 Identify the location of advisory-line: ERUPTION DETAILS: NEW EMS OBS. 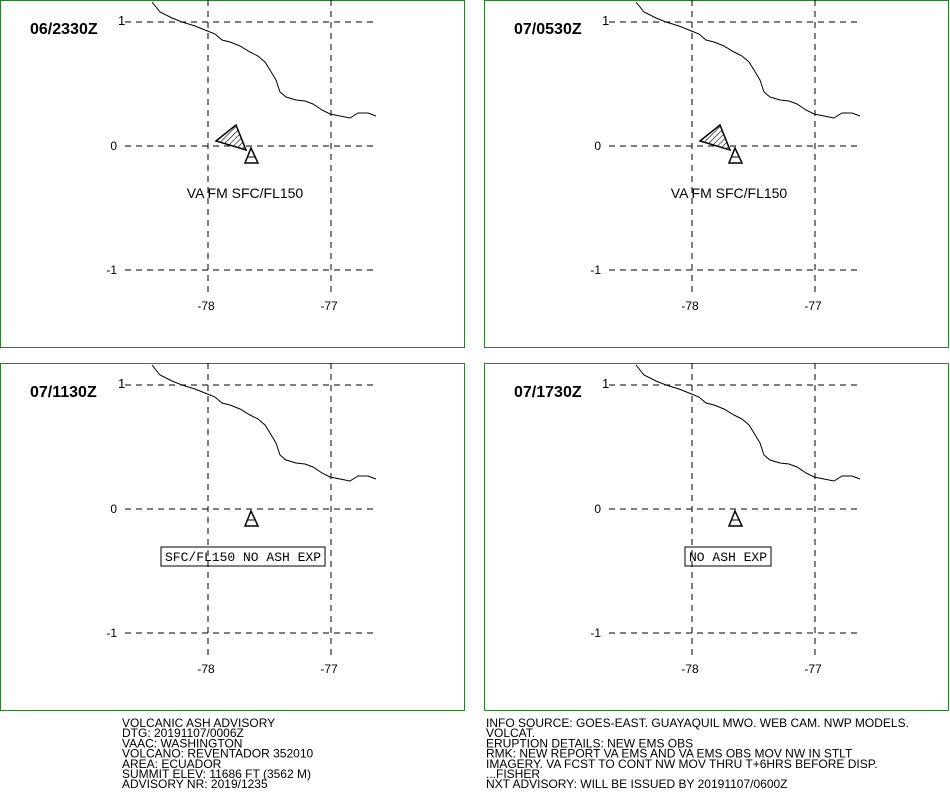
(589, 743).